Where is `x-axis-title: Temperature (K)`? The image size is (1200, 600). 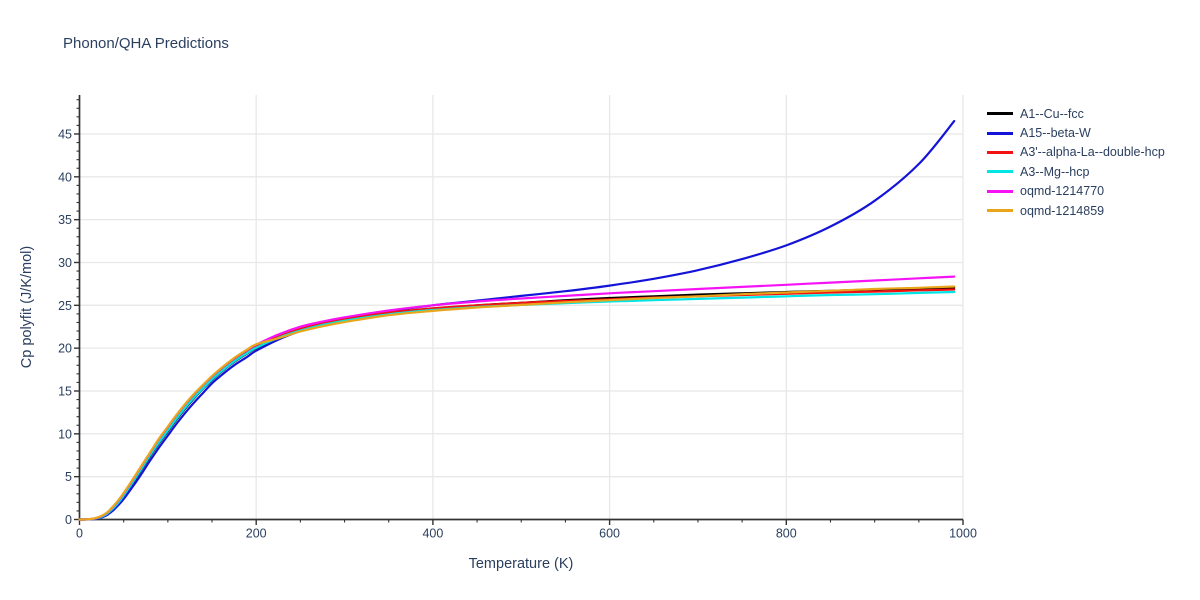
x-axis-title: Temperature (K) is located at coordinates (521, 564).